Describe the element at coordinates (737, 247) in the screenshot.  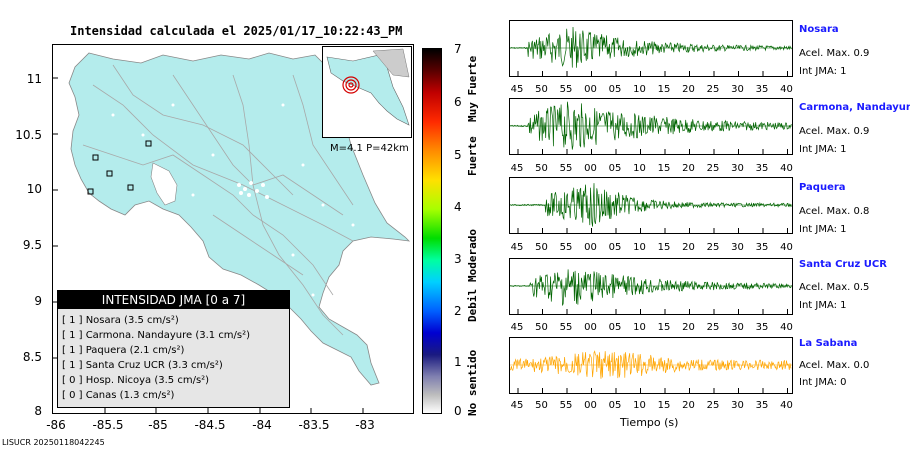
I see `time-tick-label: 30` at that location.